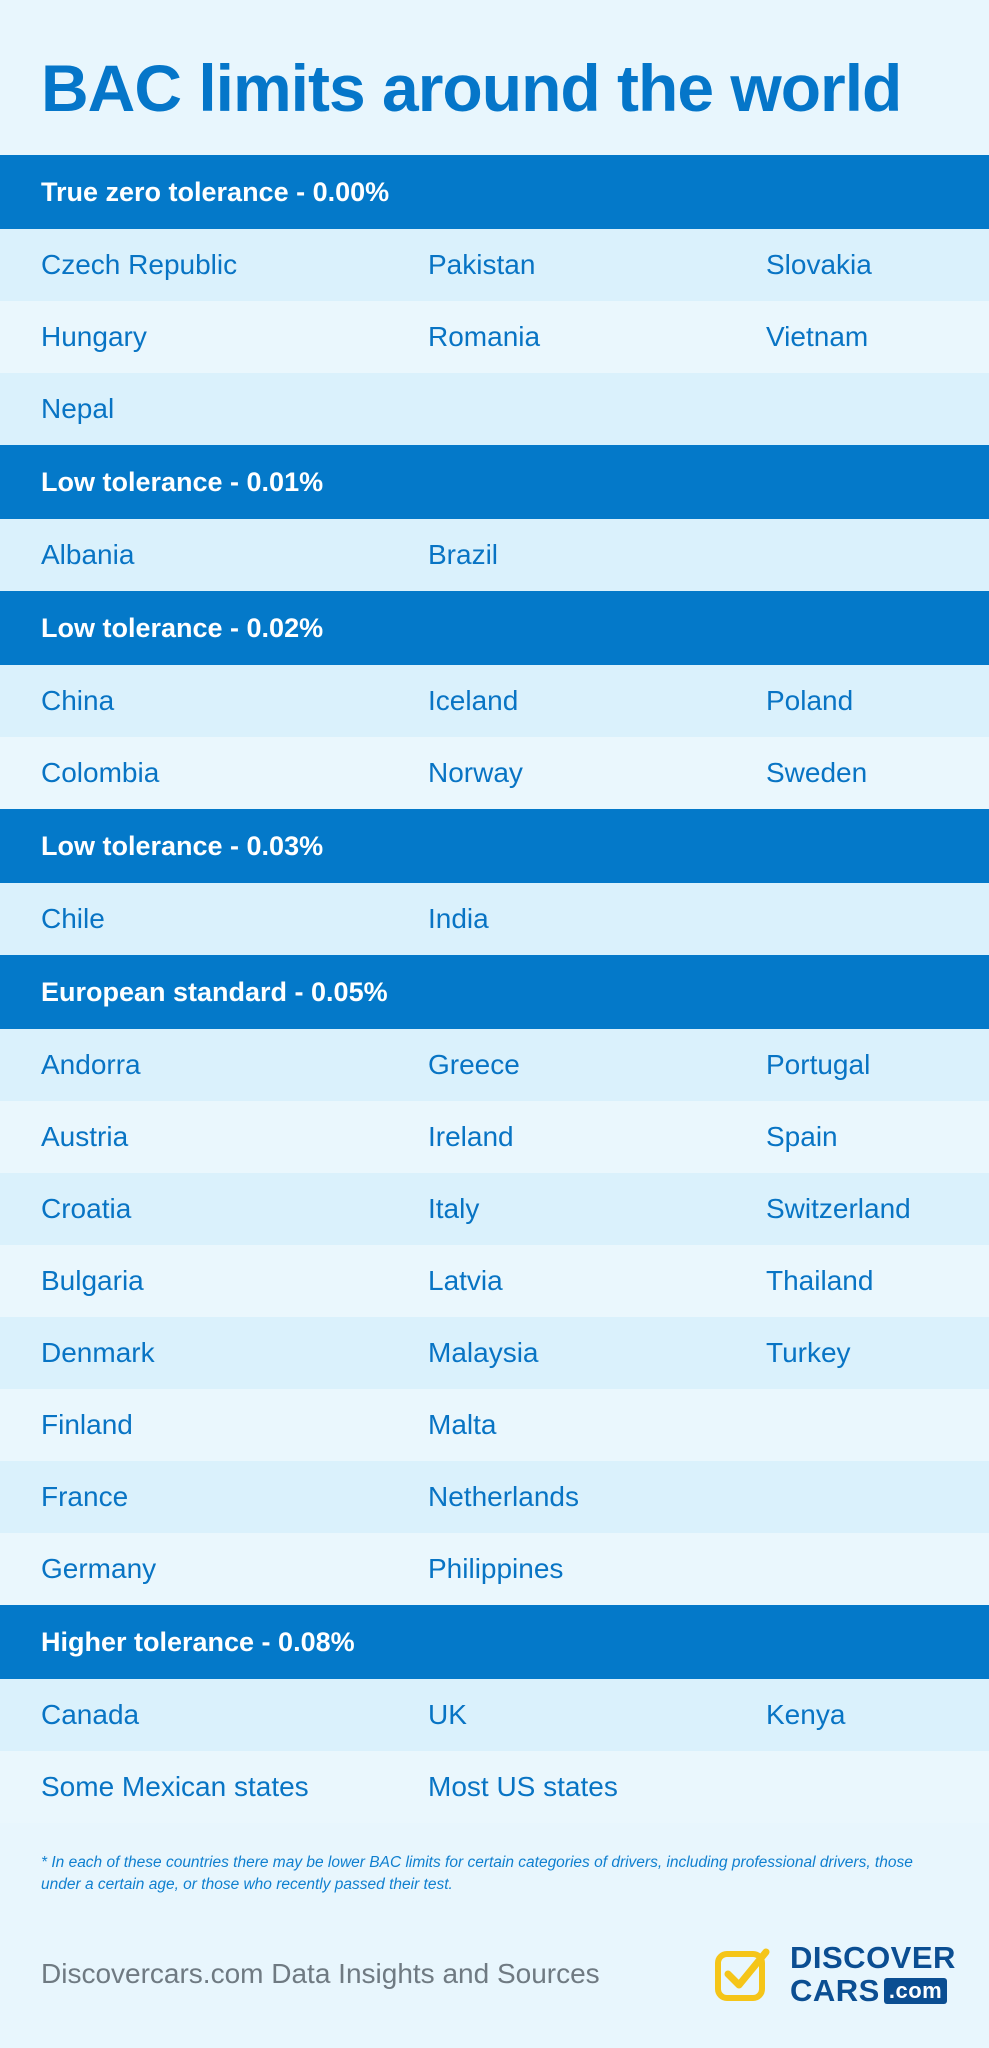  Describe the element at coordinates (463, 554) in the screenshot. I see `country-cell: Brazil` at that location.